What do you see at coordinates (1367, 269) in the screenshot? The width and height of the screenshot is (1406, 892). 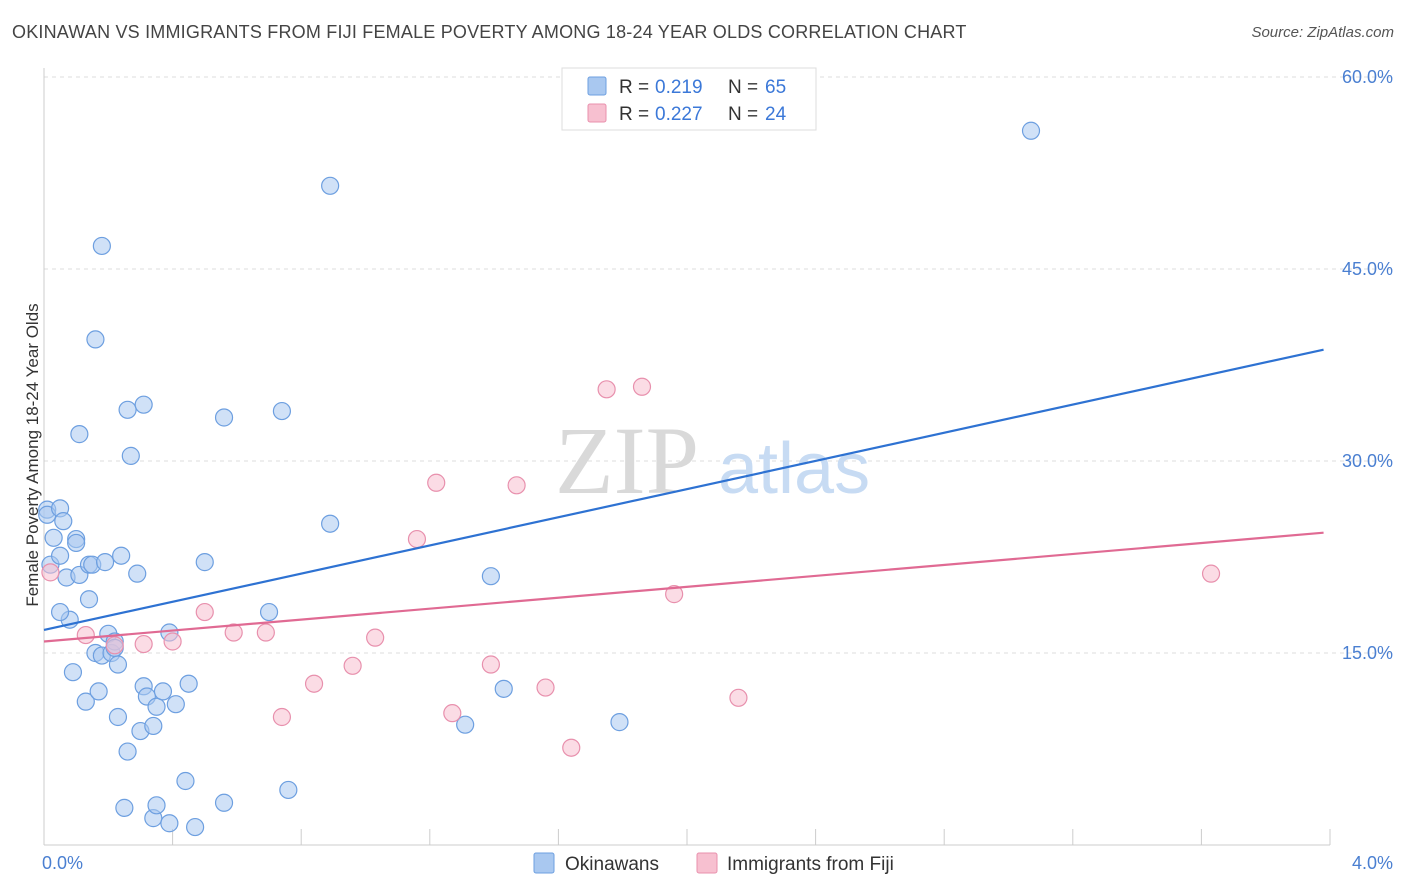 I see `y-tick-label: 45.0%` at bounding box center [1367, 269].